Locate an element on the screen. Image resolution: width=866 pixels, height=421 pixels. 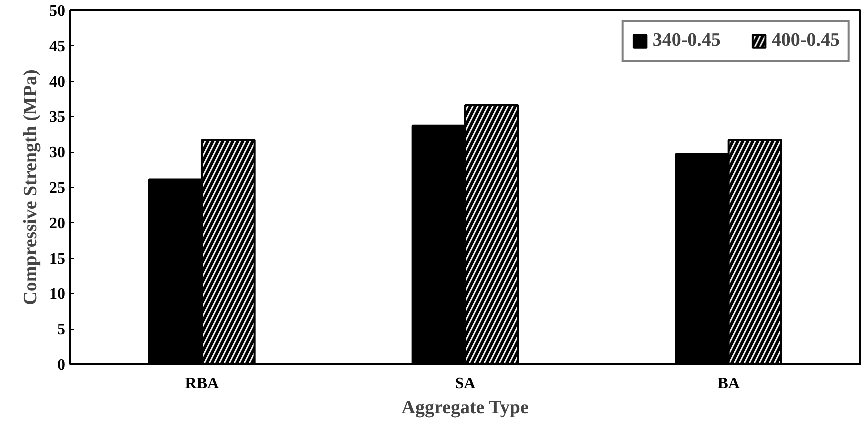
y-tick-label: 10 is located at coordinates (58, 295).